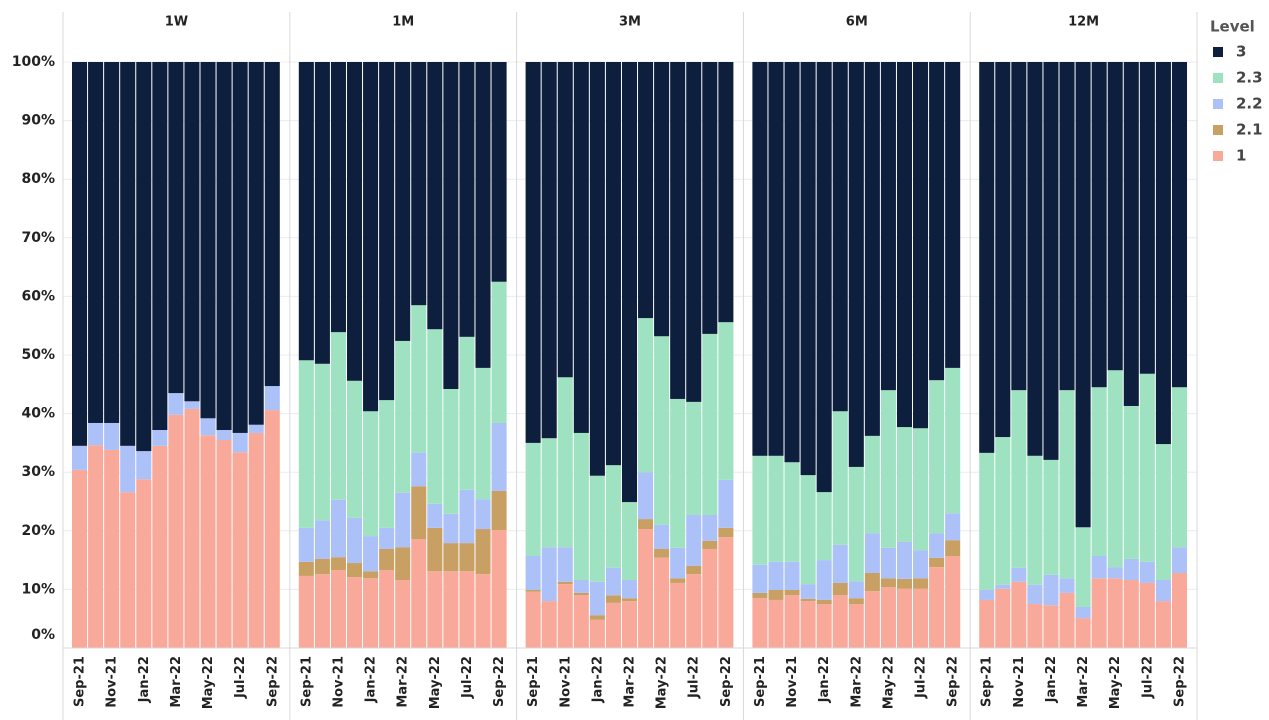 The image size is (1269, 720). What do you see at coordinates (1249, 78) in the screenshot?
I see `legend-label: 2.3` at bounding box center [1249, 78].